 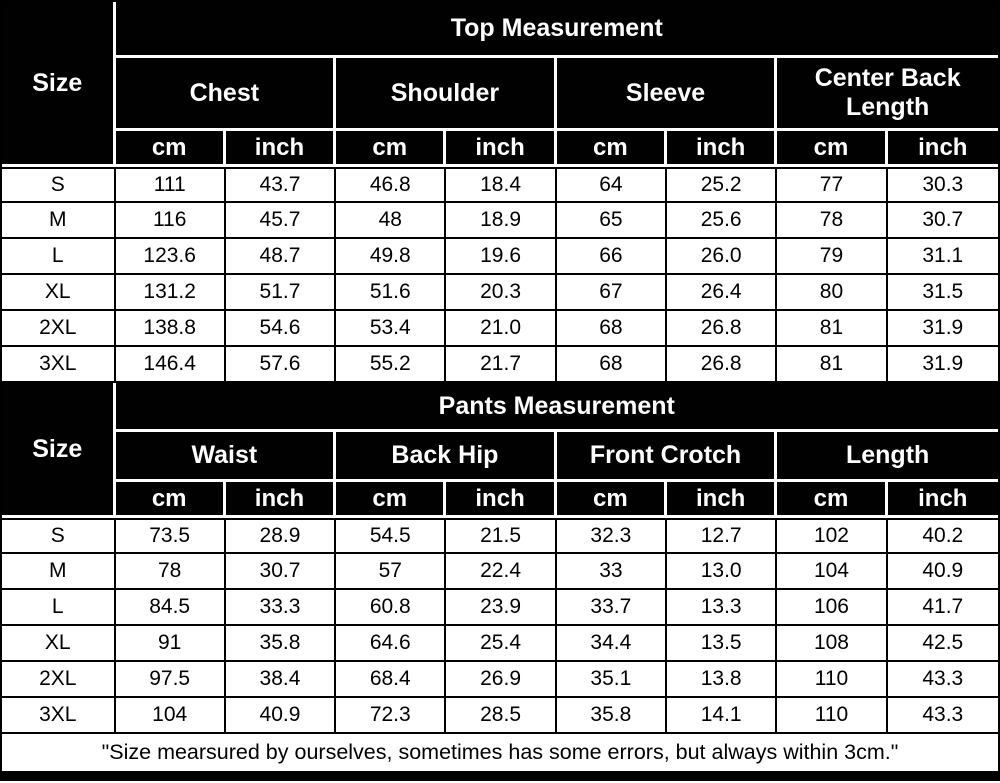 What do you see at coordinates (556, 30) in the screenshot?
I see `top-measurement-title: Top Measurement` at bounding box center [556, 30].